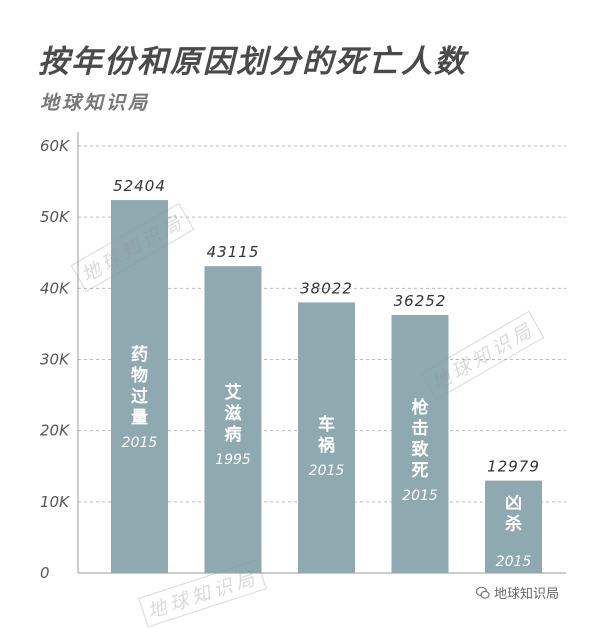 This screenshot has width=600, height=628. Describe the element at coordinates (55, 360) in the screenshot. I see `y-tick-label: 30K` at that location.